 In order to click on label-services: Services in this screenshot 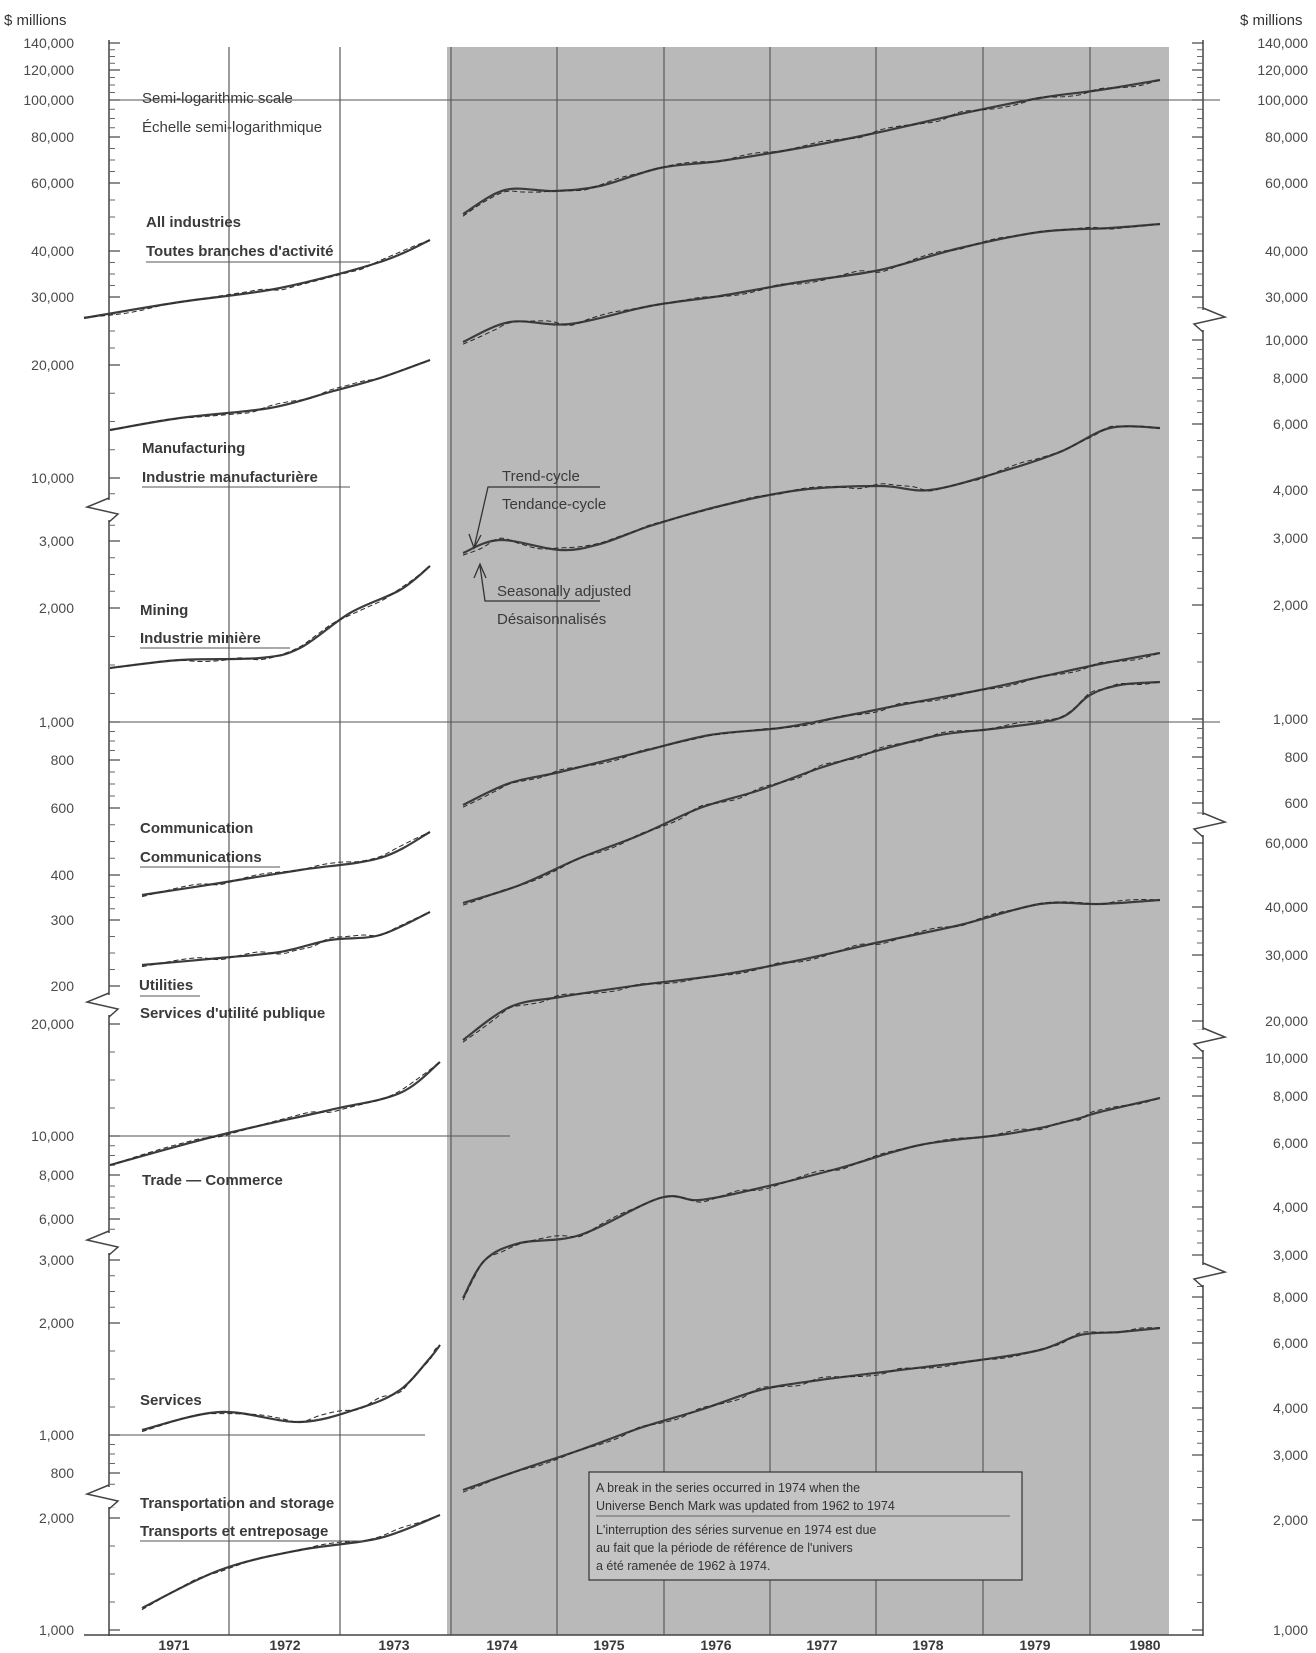, I will do `click(171, 1400)`.